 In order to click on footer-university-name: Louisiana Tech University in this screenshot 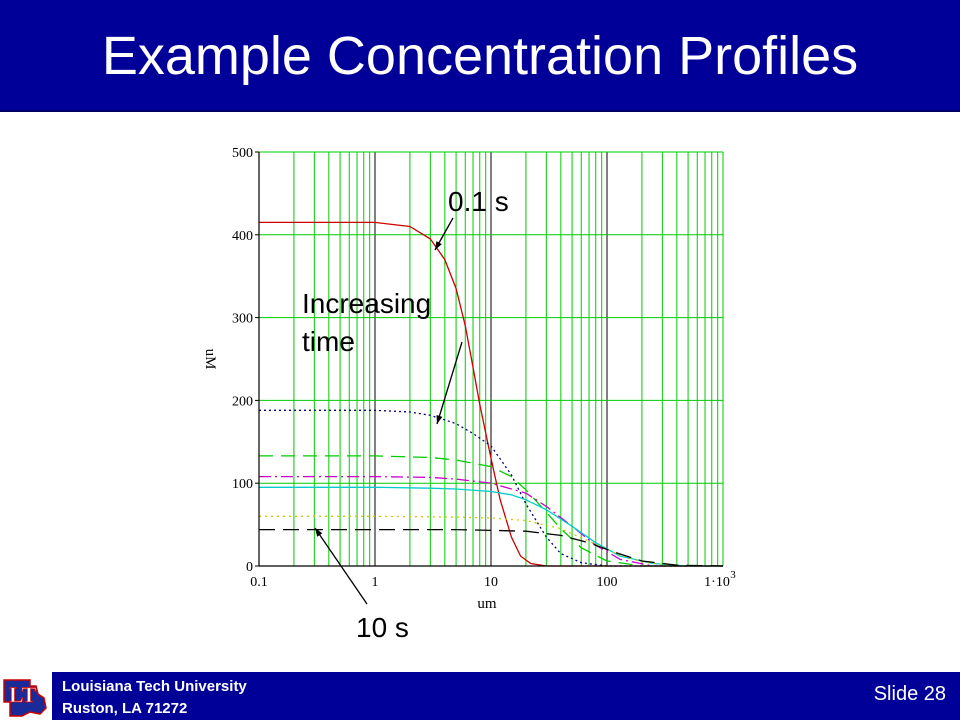, I will do `click(154, 686)`.